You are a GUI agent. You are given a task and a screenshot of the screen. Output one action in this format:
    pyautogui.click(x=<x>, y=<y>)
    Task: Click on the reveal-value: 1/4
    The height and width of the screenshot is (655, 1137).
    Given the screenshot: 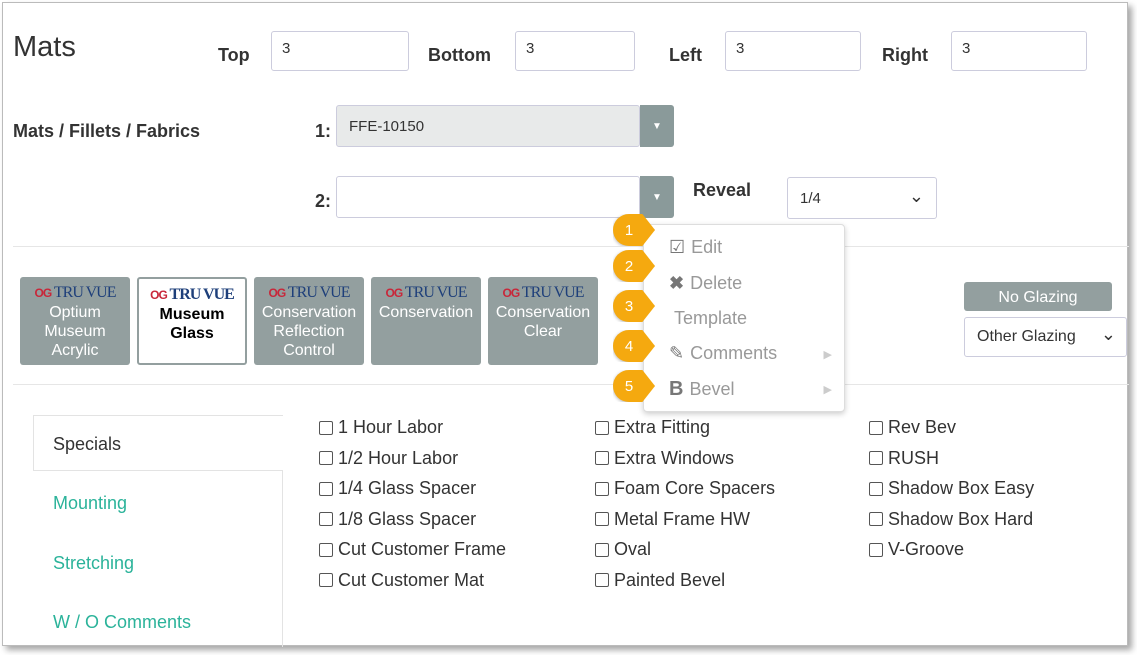 What is the action you would take?
    pyautogui.click(x=810, y=198)
    